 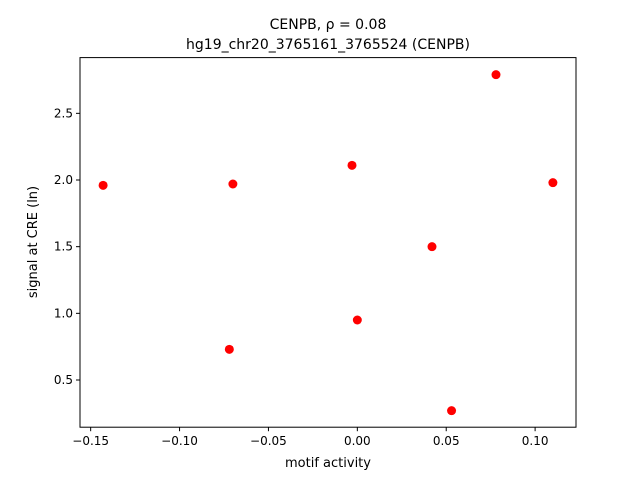 What do you see at coordinates (90, 441) in the screenshot?
I see `x-tick-label: −0.15` at bounding box center [90, 441].